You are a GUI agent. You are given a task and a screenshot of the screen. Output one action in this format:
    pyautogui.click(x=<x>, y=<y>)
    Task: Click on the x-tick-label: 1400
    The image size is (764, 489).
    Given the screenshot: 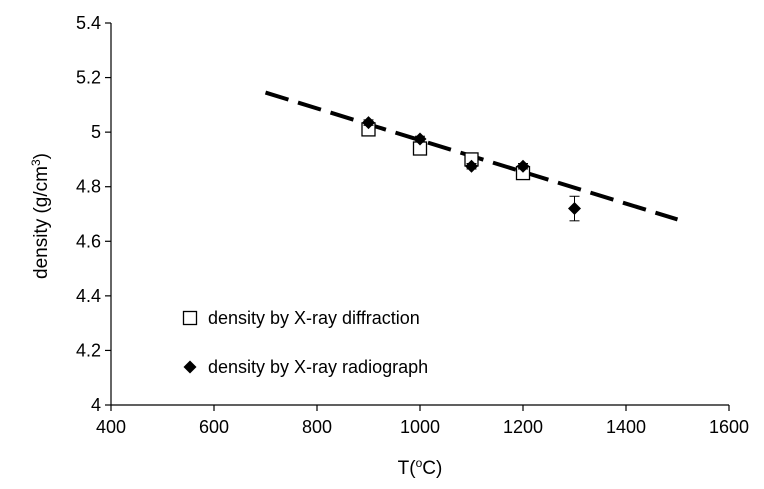 What is the action you would take?
    pyautogui.click(x=626, y=427)
    